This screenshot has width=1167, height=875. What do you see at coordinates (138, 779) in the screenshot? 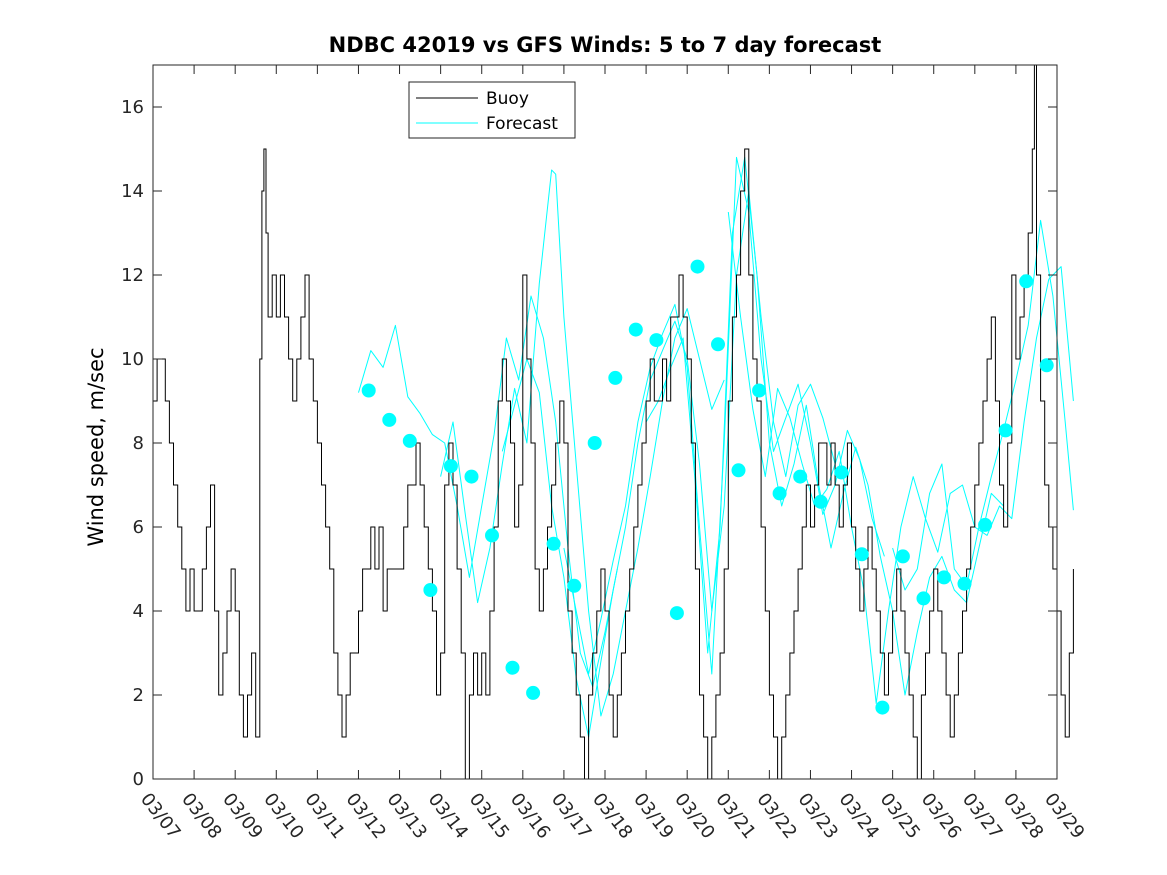
I see `y-tick-label: 0` at bounding box center [138, 779].